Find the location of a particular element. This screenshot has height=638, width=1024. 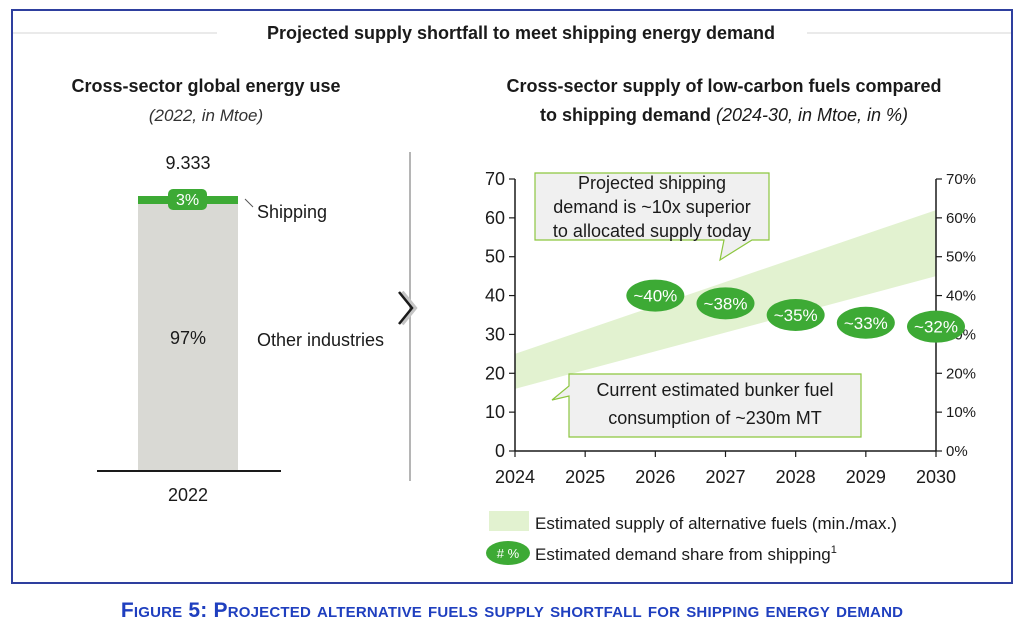

y-tick-label: 60 is located at coordinates (495, 218).